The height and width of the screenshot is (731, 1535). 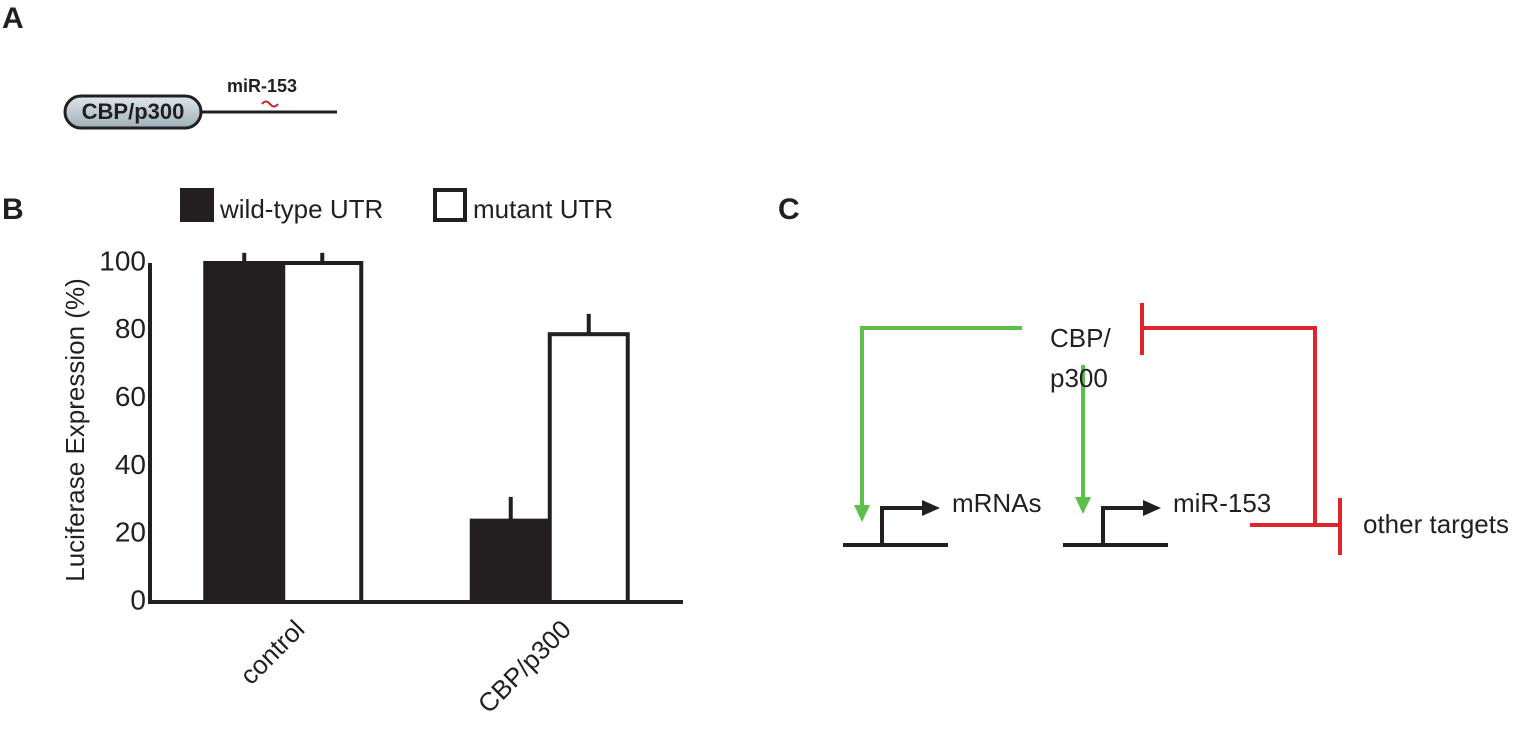 I want to click on binding-site, so click(x=270, y=104).